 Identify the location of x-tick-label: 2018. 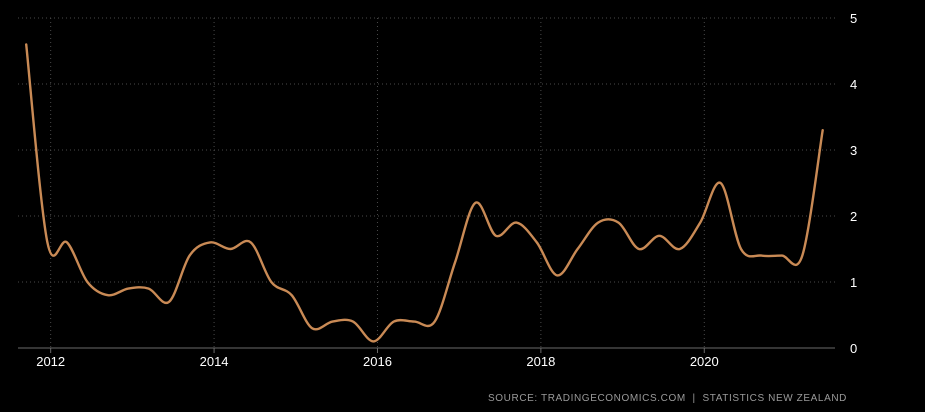
(540, 361).